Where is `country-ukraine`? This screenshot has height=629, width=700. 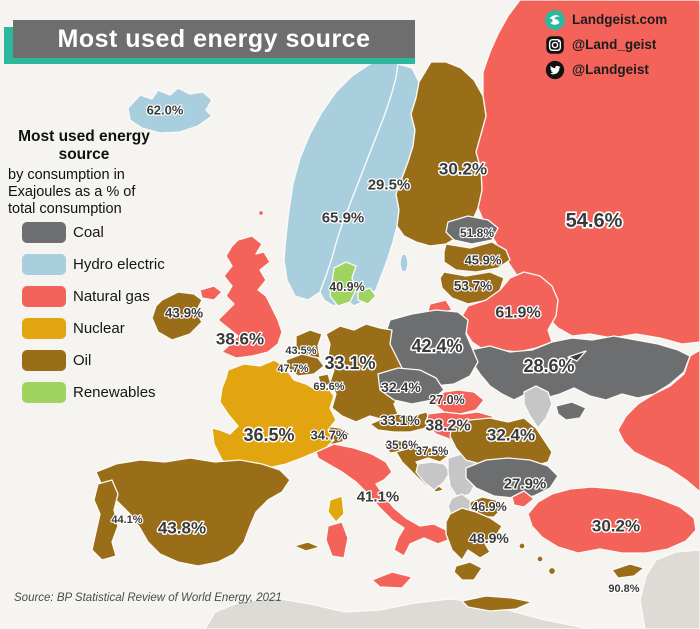
country-ukraine is located at coordinates (580, 368).